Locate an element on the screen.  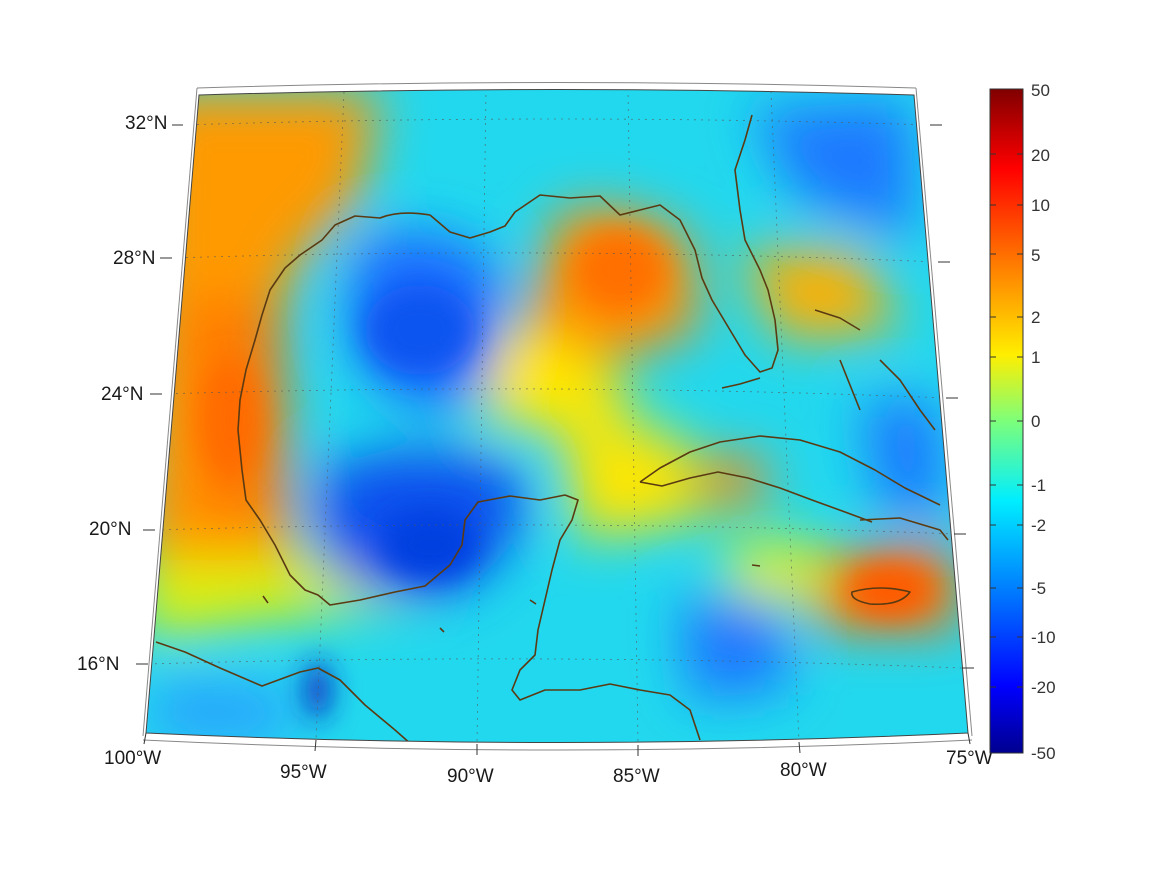
colorbar-label: -5 is located at coordinates (1038, 588).